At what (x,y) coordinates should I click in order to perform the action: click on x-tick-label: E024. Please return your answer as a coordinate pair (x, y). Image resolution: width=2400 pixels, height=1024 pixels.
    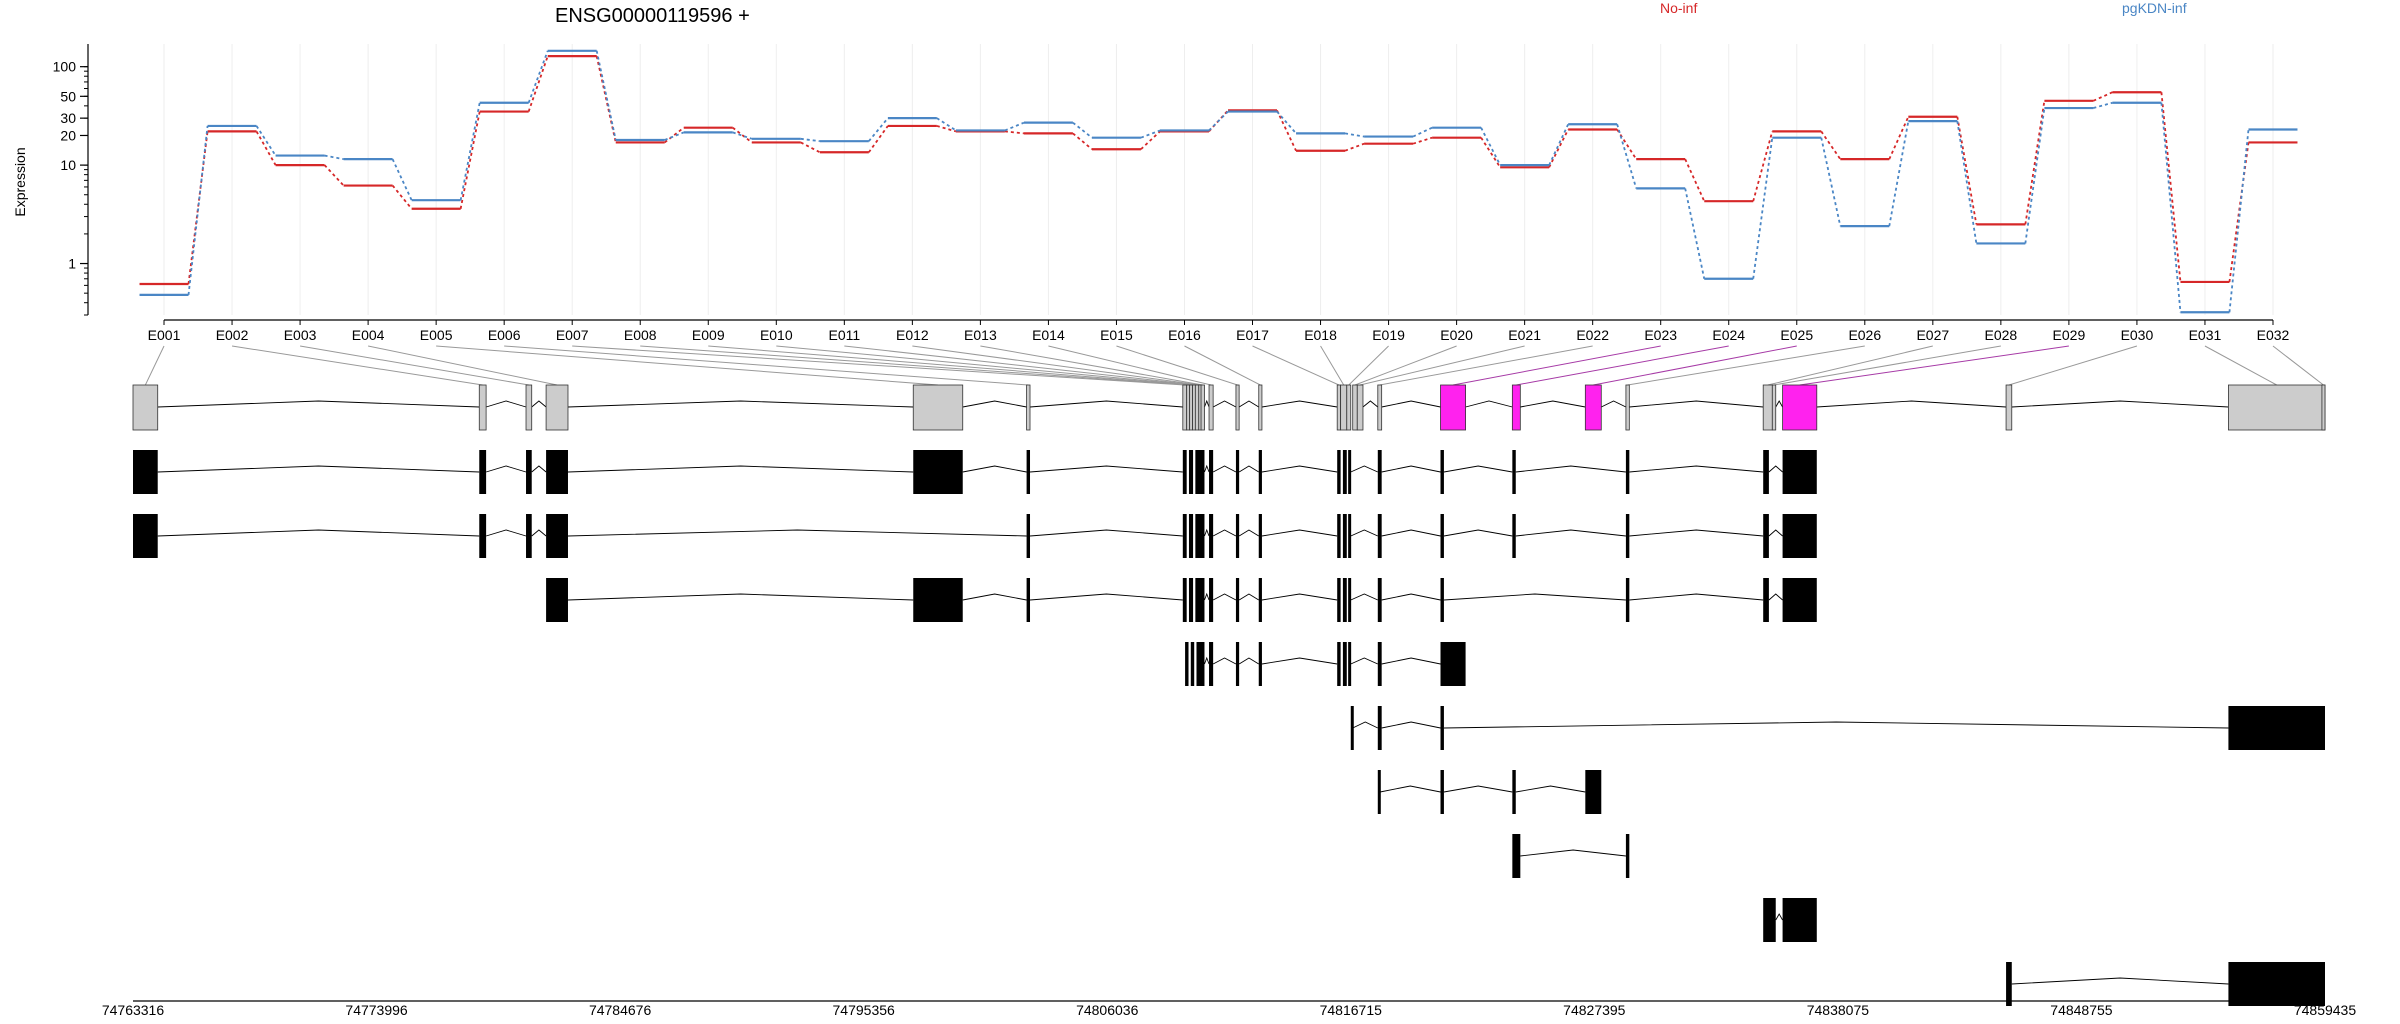
    Looking at the image, I should click on (1728, 335).